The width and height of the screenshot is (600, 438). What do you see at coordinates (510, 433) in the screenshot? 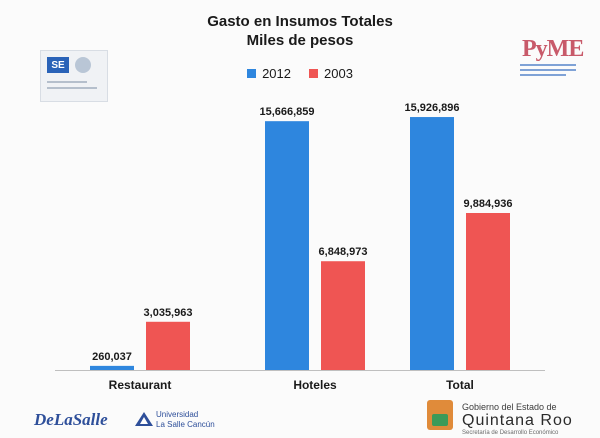
I see `gobierno-line3: Secretaría de Desarrollo Económico` at bounding box center [510, 433].